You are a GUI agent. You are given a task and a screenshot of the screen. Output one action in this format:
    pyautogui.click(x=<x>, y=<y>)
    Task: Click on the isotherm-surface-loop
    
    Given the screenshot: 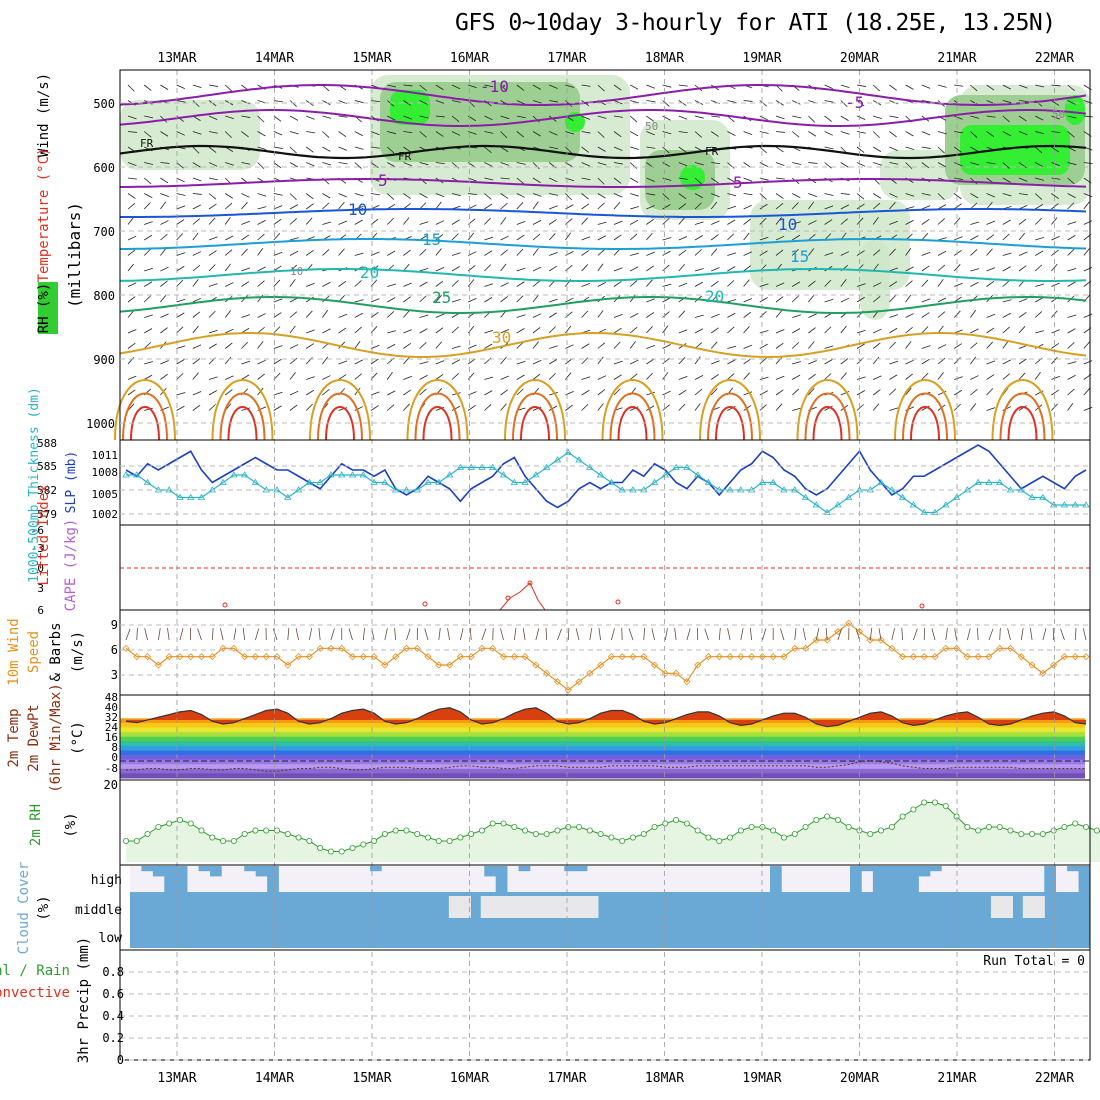 What is the action you would take?
    pyautogui.click(x=730, y=423)
    